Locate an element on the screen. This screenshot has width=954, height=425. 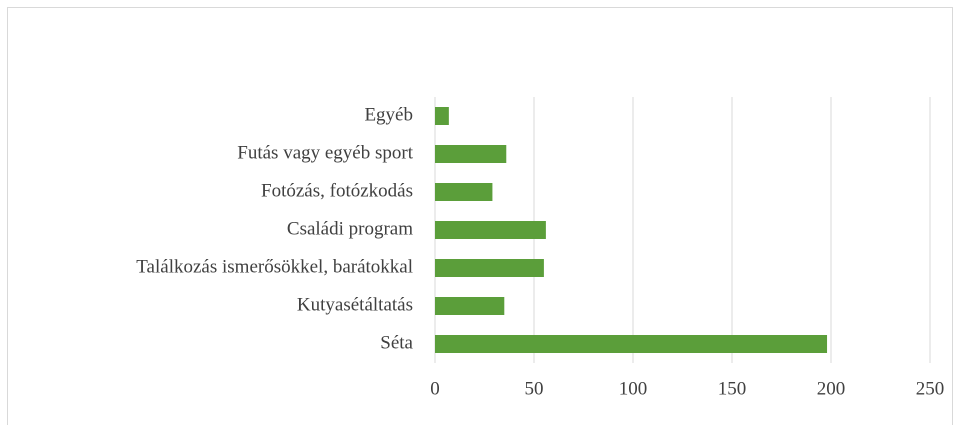
y-tick-label: Családi program is located at coordinates (350, 228).